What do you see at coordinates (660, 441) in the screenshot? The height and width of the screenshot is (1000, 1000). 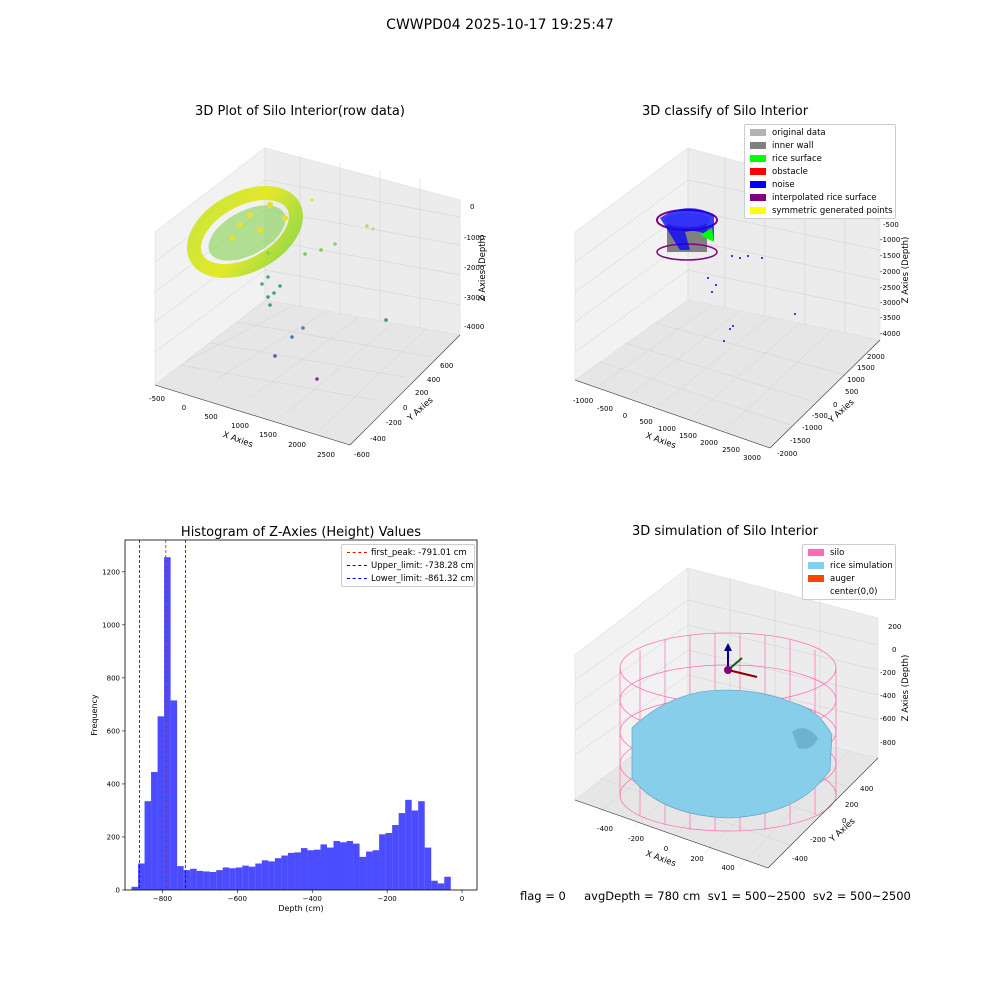 I see `classify-x-axis-label: X Axies` at bounding box center [660, 441].